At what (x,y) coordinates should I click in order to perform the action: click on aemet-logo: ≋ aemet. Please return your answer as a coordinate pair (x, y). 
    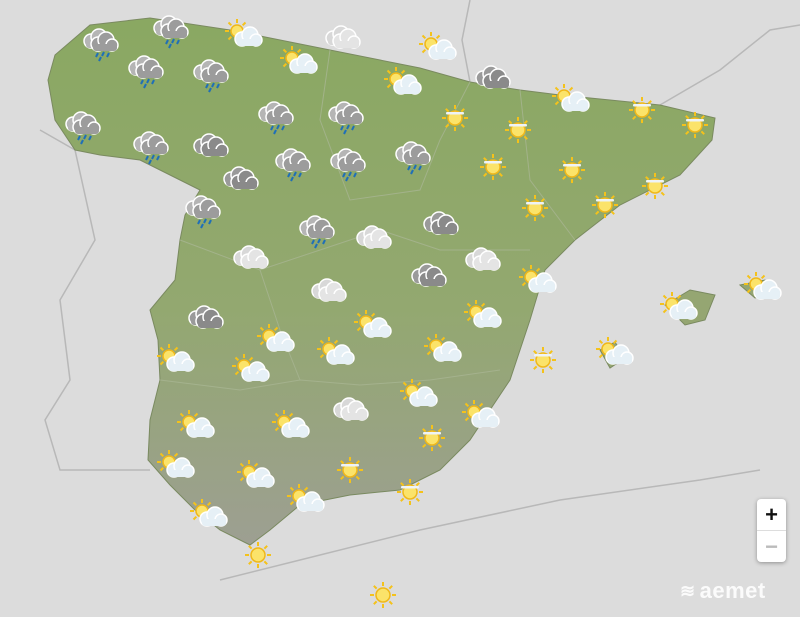
    Looking at the image, I should click on (723, 591).